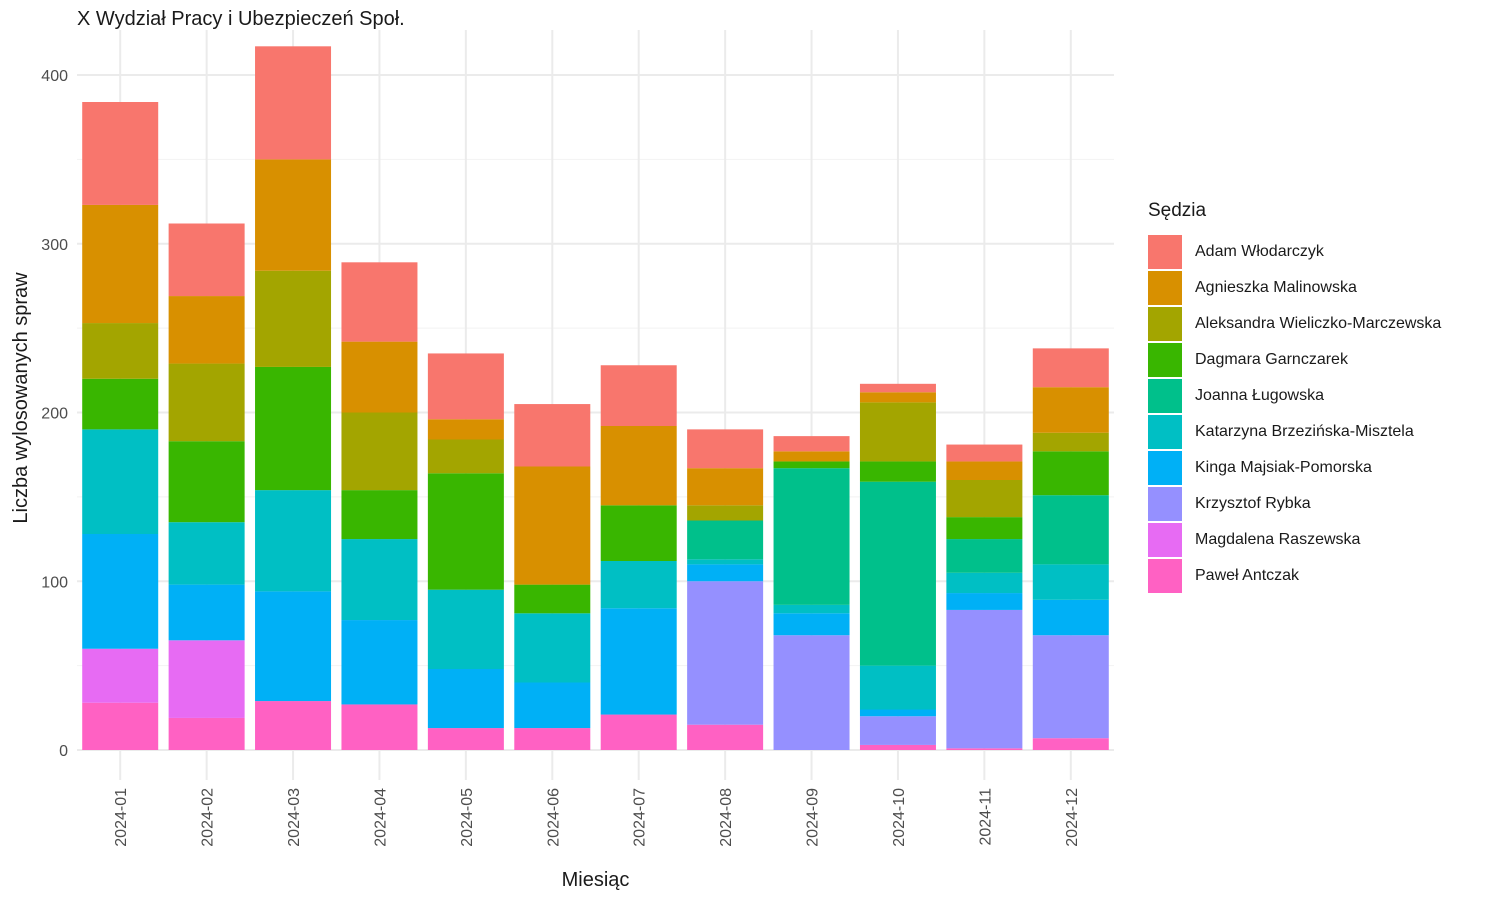  What do you see at coordinates (54, 245) in the screenshot?
I see `y-tick-label: 300` at bounding box center [54, 245].